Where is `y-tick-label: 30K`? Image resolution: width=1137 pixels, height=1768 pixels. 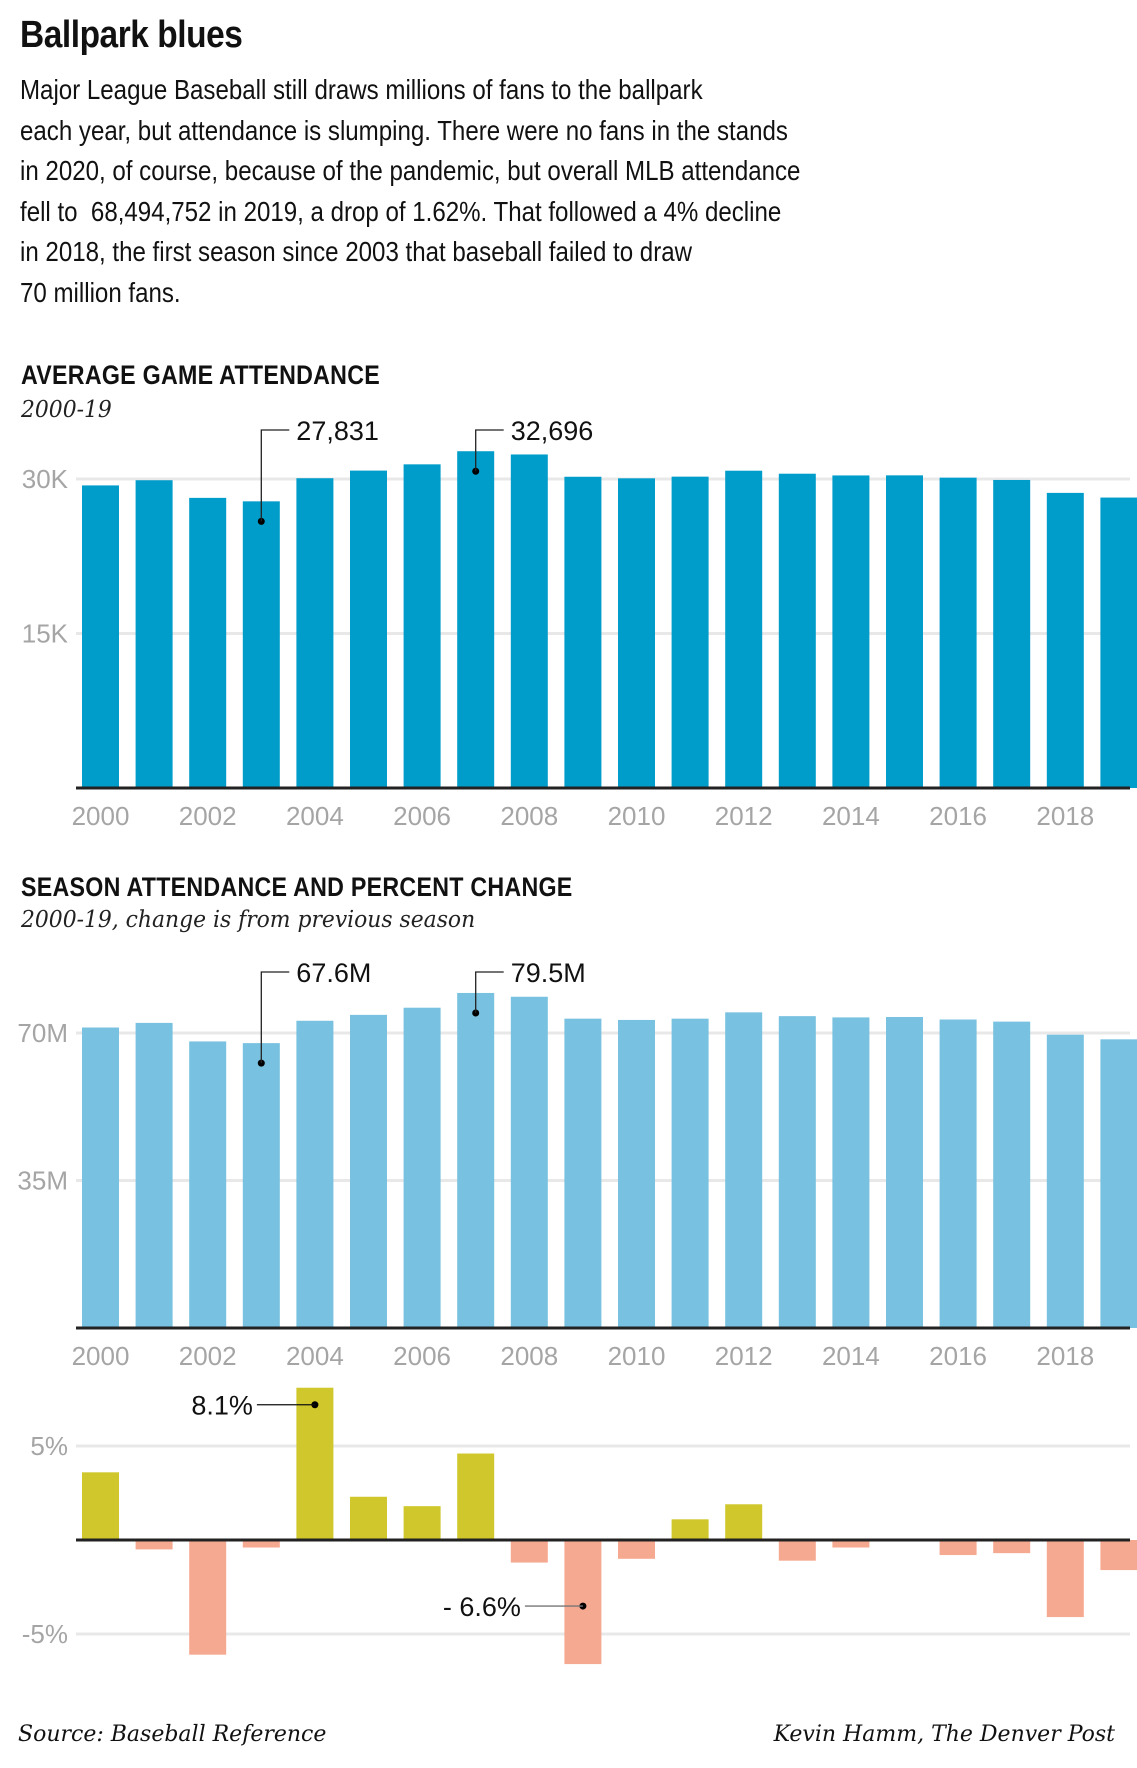 y-tick-label: 30K is located at coordinates (45, 479).